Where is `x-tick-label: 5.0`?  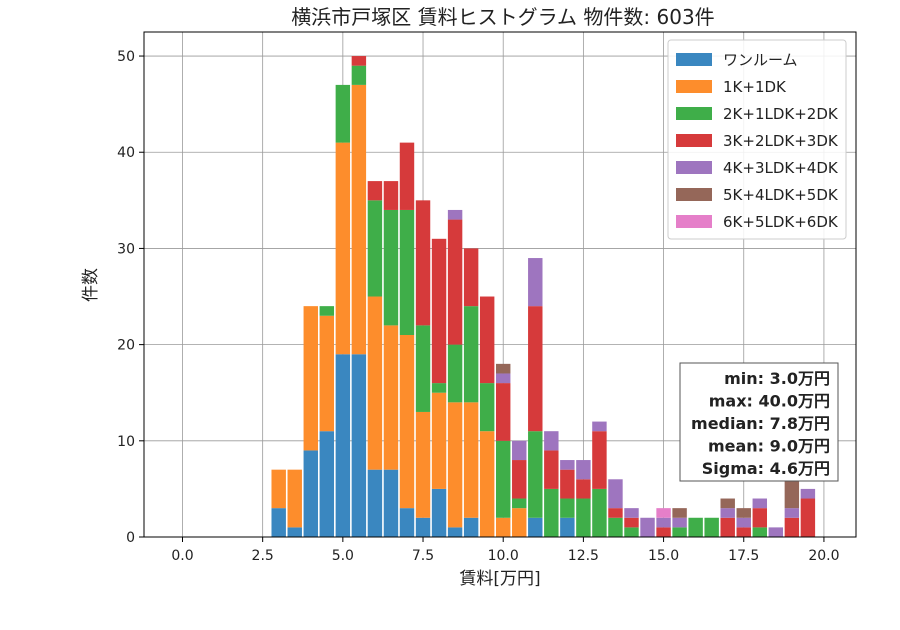
x-tick-label: 5.0 is located at coordinates (343, 556).